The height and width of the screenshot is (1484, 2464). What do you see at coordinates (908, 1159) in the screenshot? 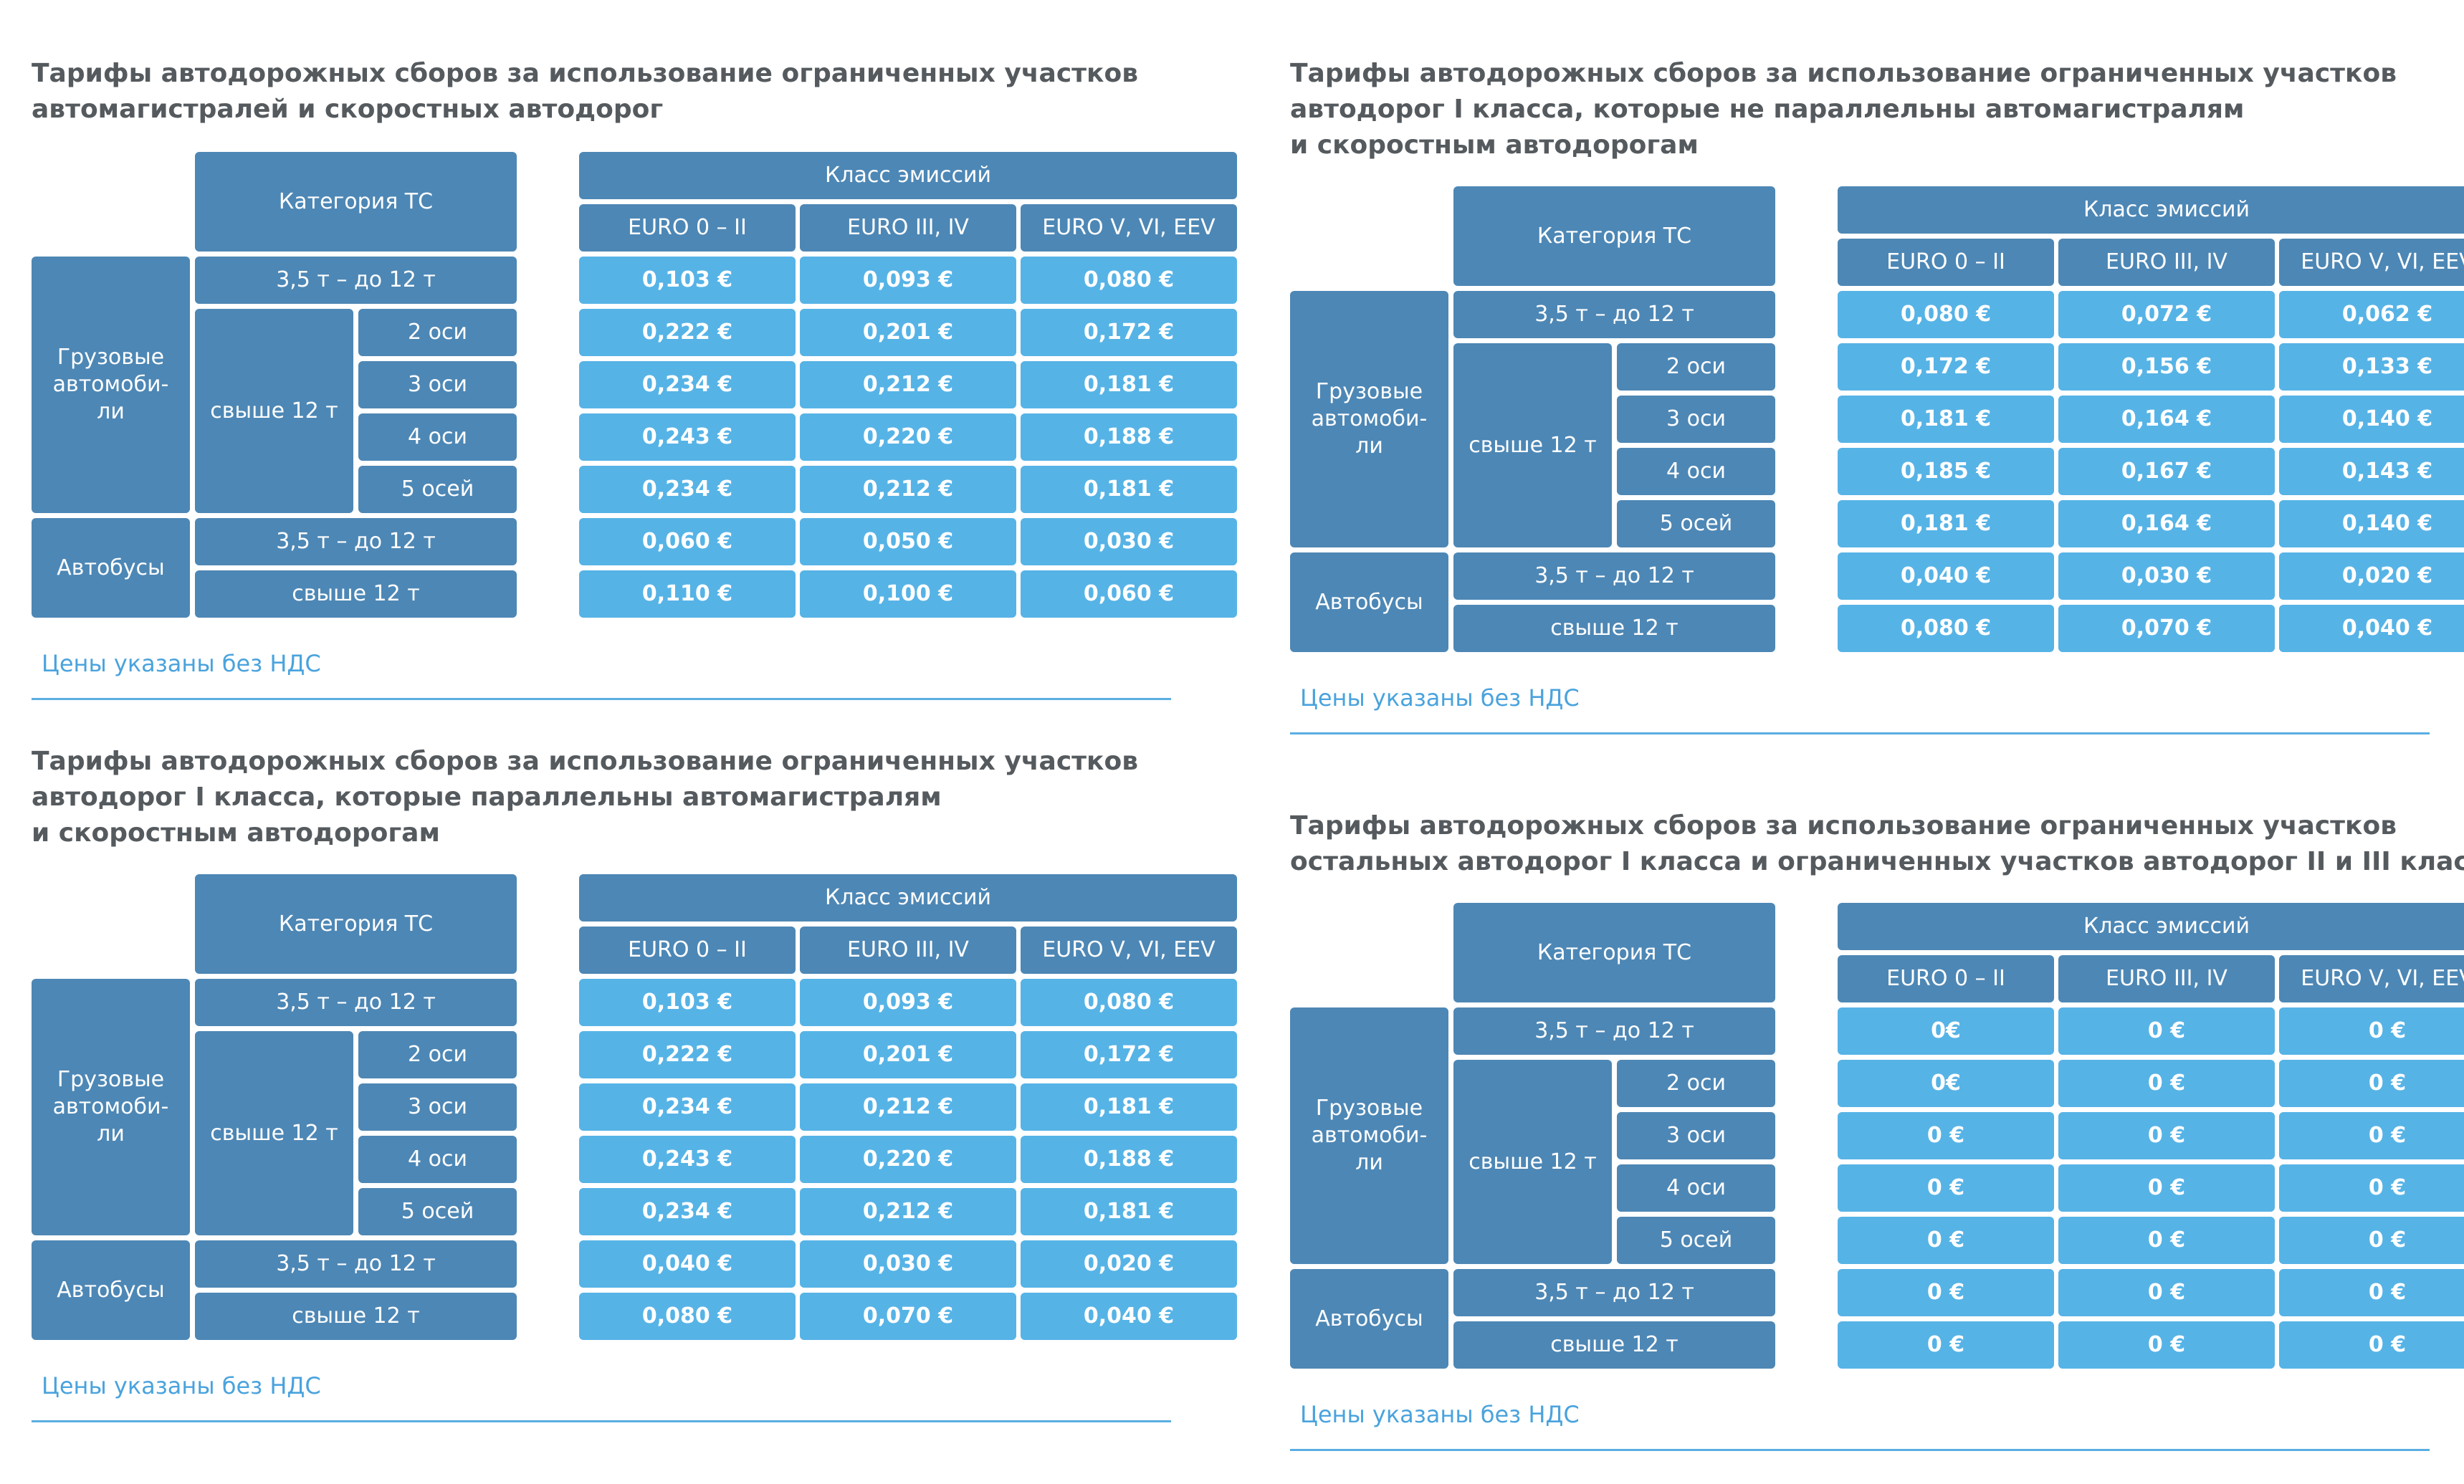
I see `tariff-value-cell: 0,220 €` at bounding box center [908, 1159].